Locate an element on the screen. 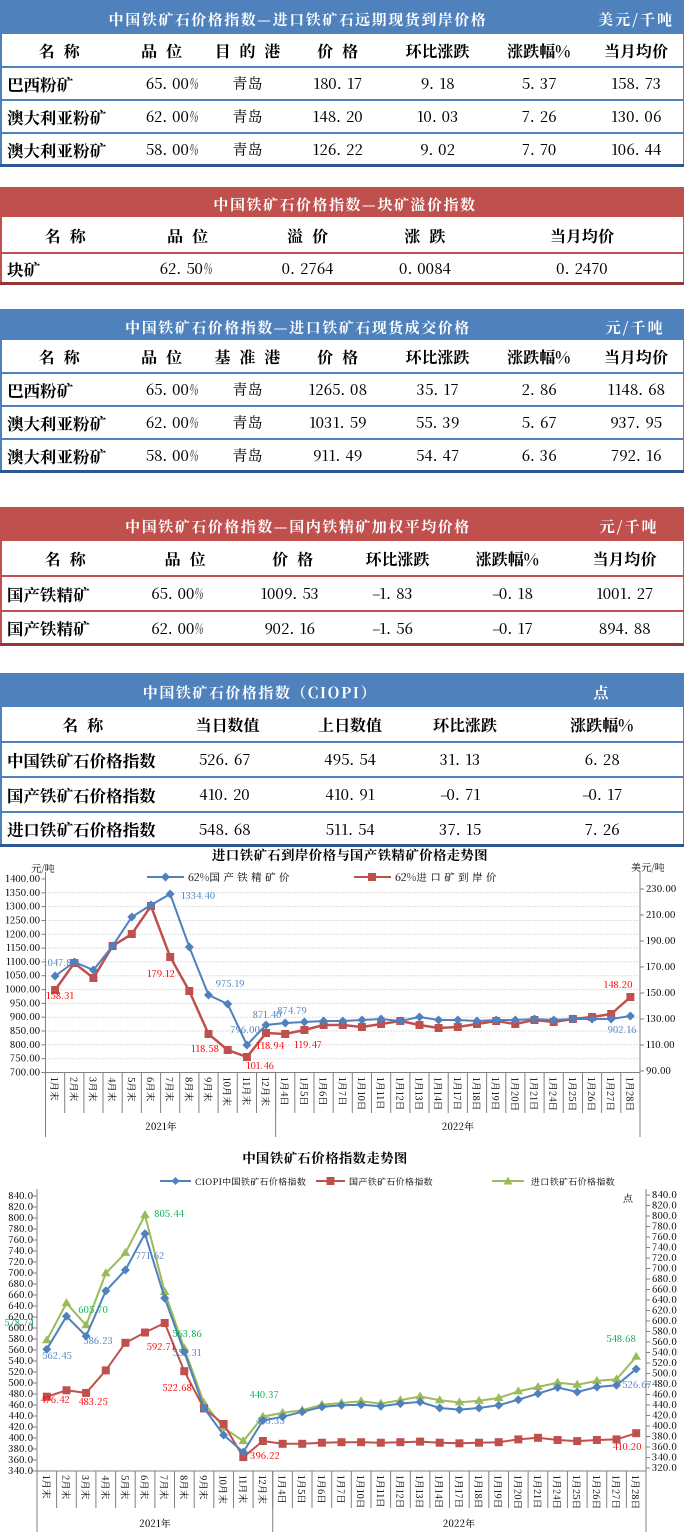 This screenshot has width=684, height=1538. svg-text: 592.71 is located at coordinates (161, 1346).